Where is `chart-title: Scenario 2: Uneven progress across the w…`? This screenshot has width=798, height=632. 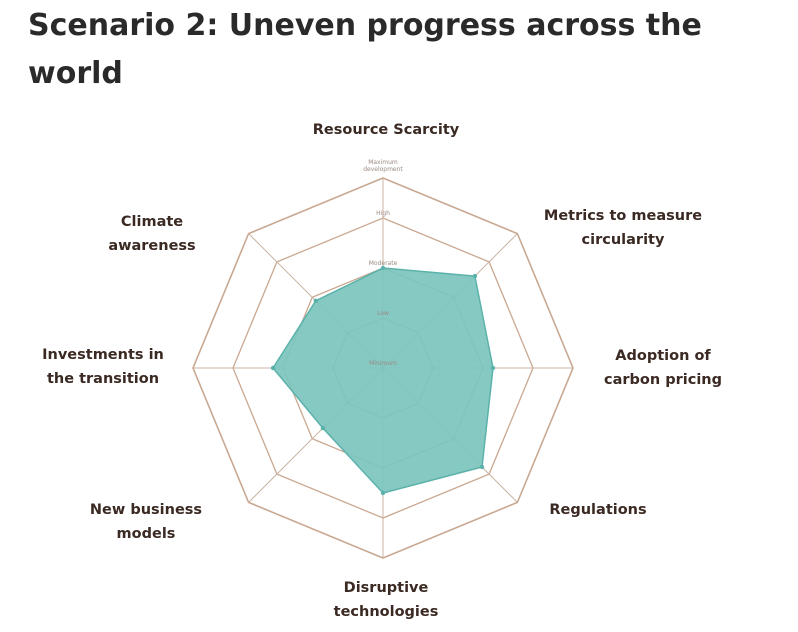
chart-title: Scenario 2: Uneven progress across the w… is located at coordinates (365, 49).